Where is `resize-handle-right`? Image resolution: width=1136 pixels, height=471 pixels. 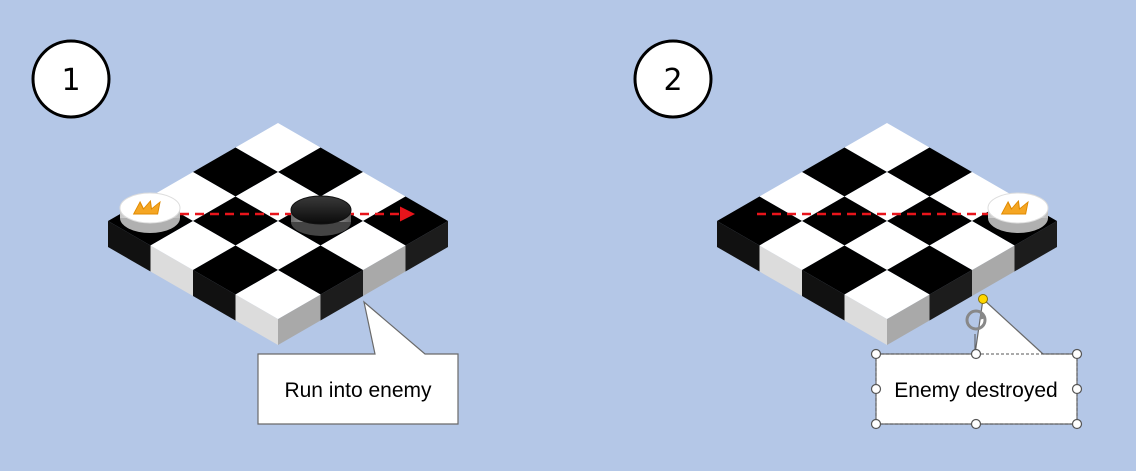 resize-handle-right is located at coordinates (1077, 389).